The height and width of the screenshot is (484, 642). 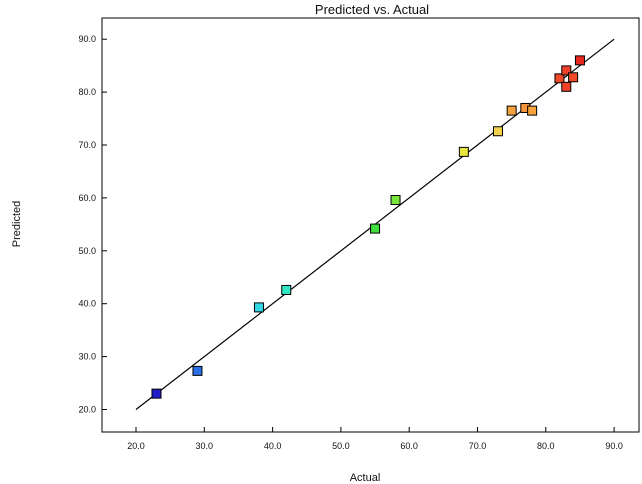 What do you see at coordinates (365, 478) in the screenshot?
I see `x-axis-label: Actual` at bounding box center [365, 478].